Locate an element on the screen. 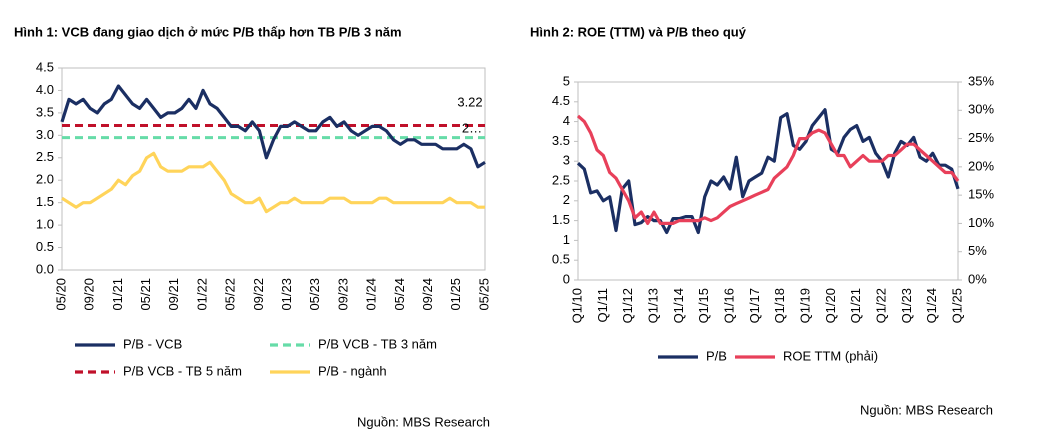 The image size is (1037, 435). x-tick-label: Q1/16 is located at coordinates (728, 305).